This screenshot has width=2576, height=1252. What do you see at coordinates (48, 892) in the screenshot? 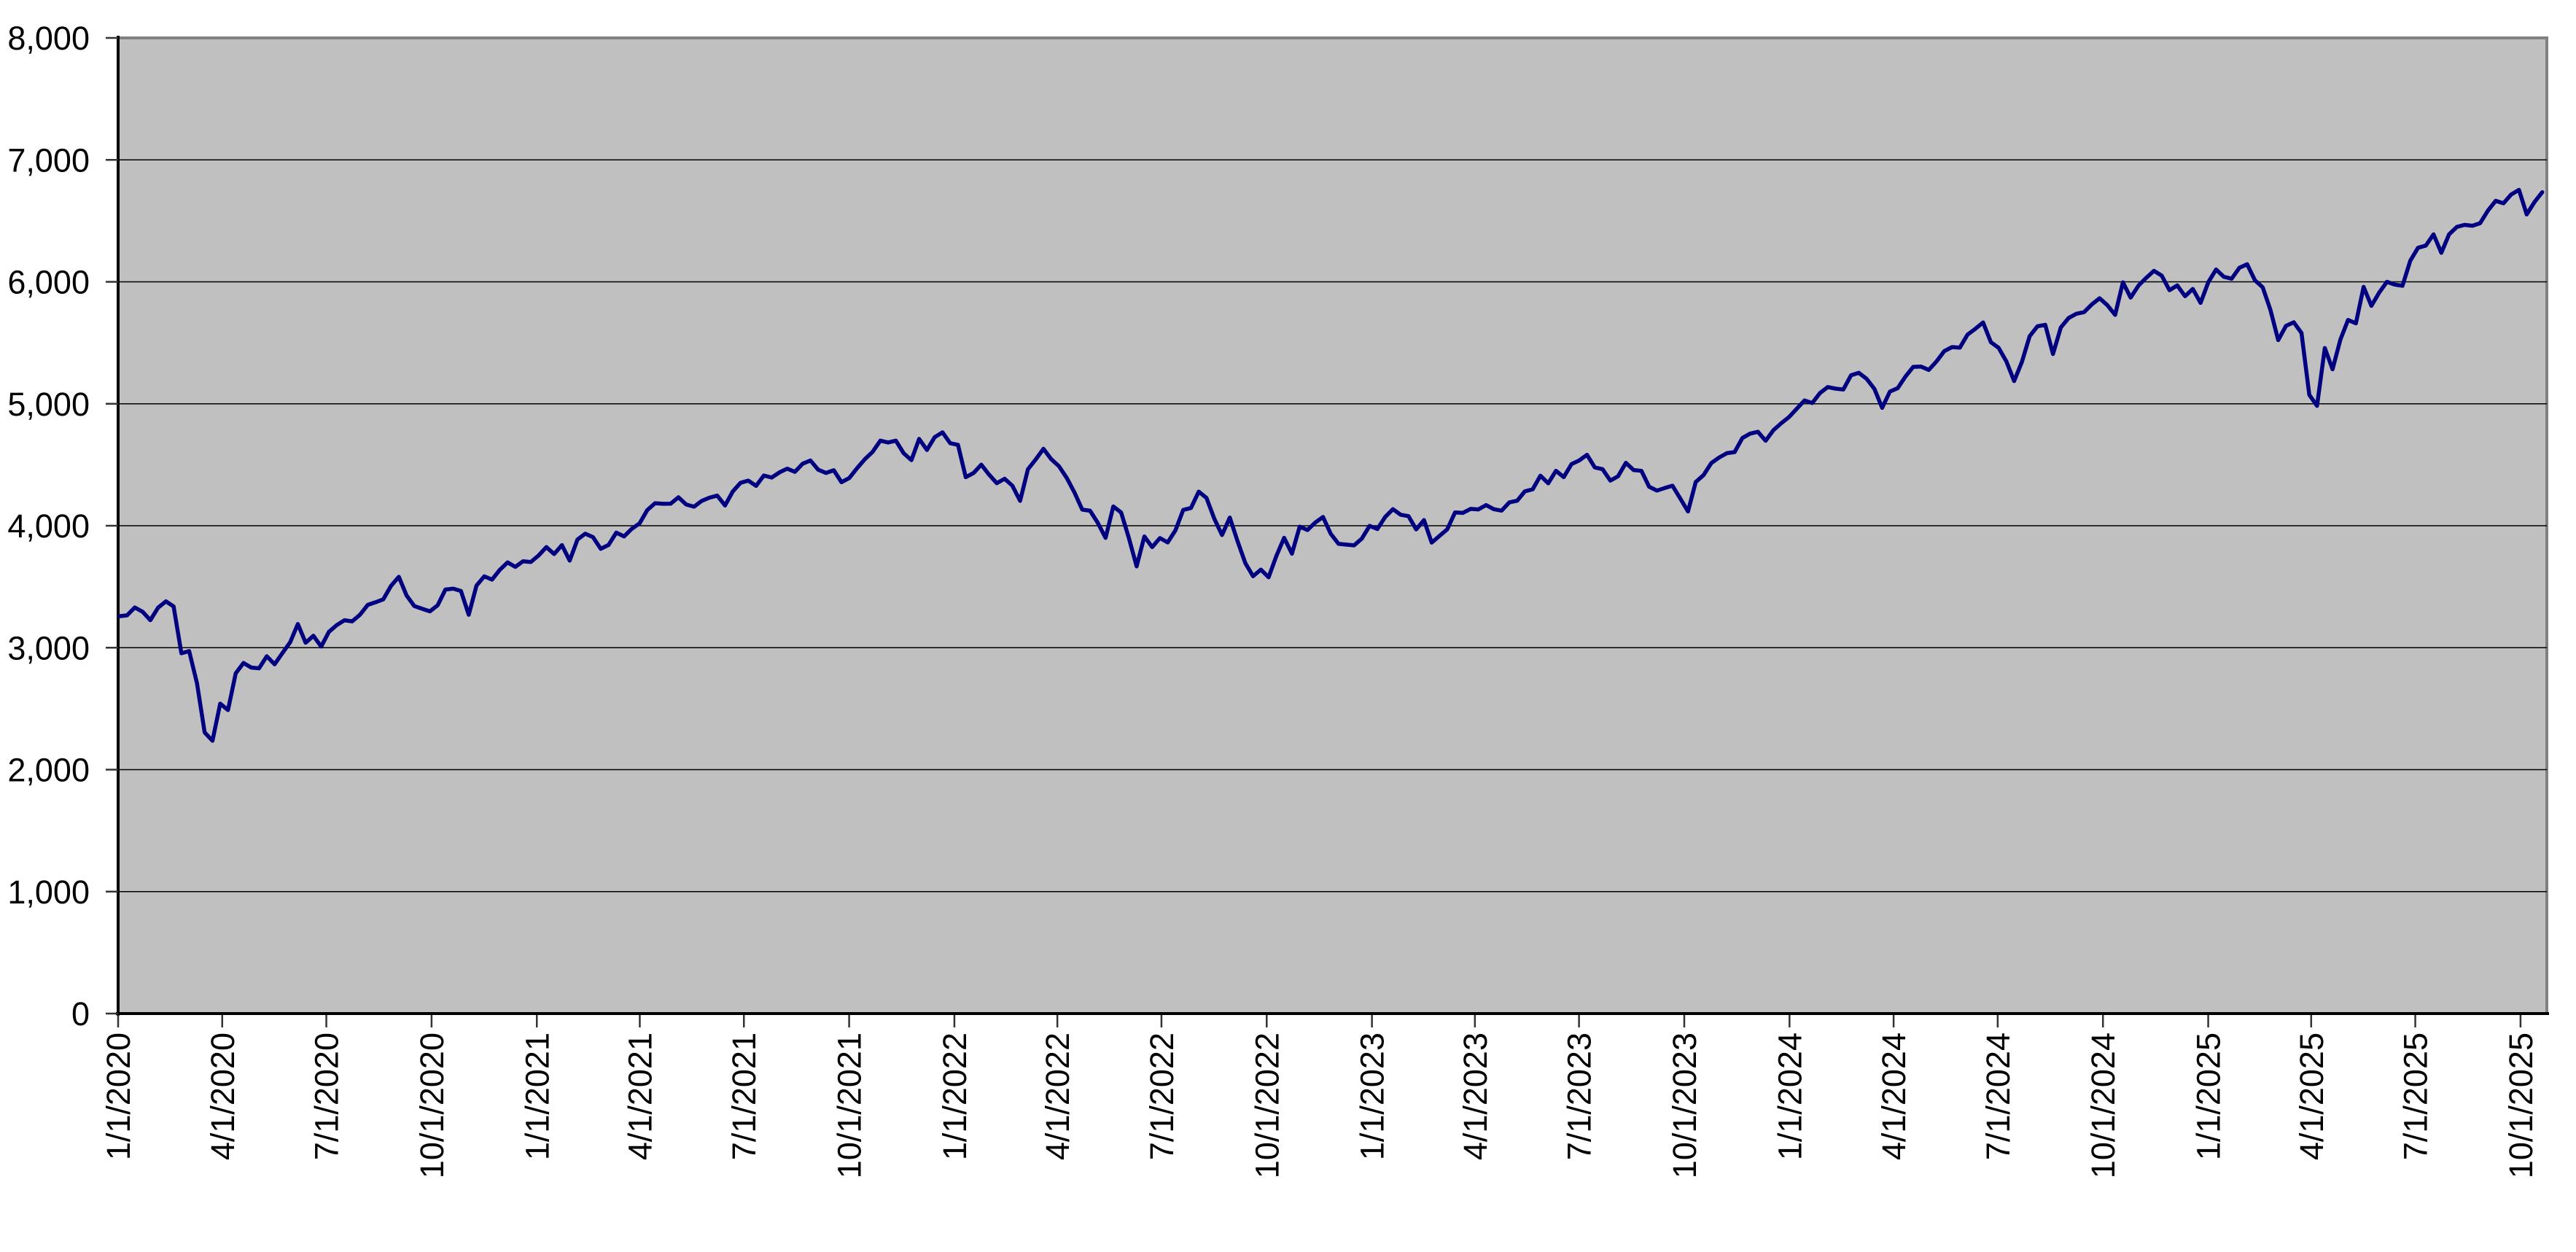
I see `y-axis-tick-label: 1,000` at bounding box center [48, 892].